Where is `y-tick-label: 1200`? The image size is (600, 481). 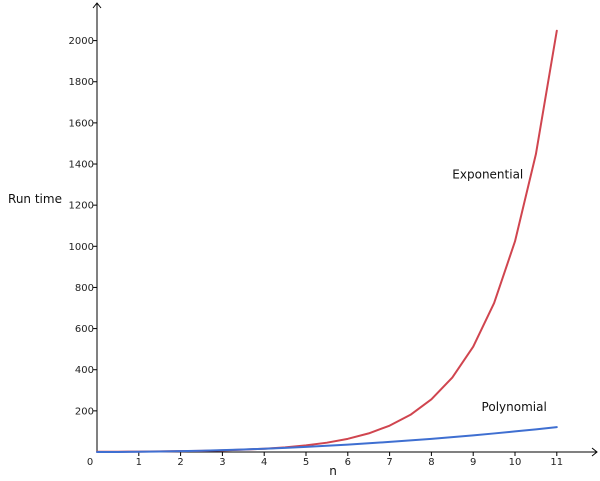
y-tick-label: 1200 is located at coordinates (81, 206).